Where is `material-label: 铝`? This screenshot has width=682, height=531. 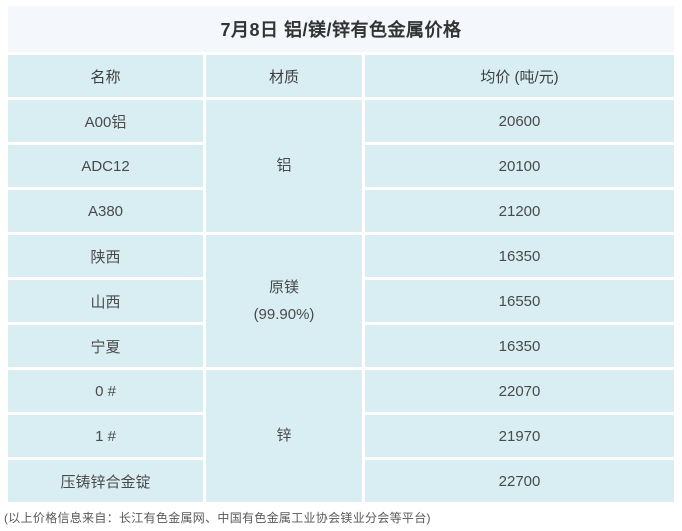
material-label: 铝 is located at coordinates (284, 165).